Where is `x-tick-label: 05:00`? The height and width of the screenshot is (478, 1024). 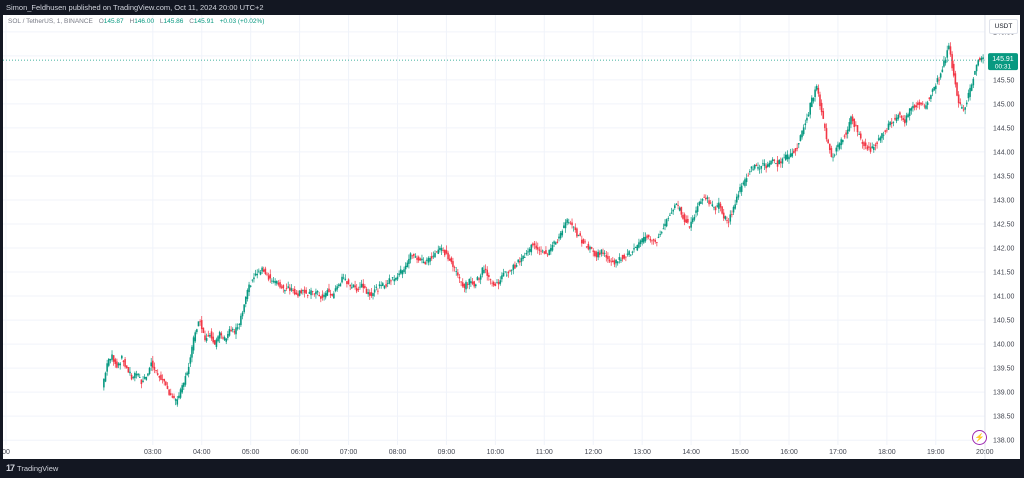
x-tick-label: 05:00 is located at coordinates (251, 452).